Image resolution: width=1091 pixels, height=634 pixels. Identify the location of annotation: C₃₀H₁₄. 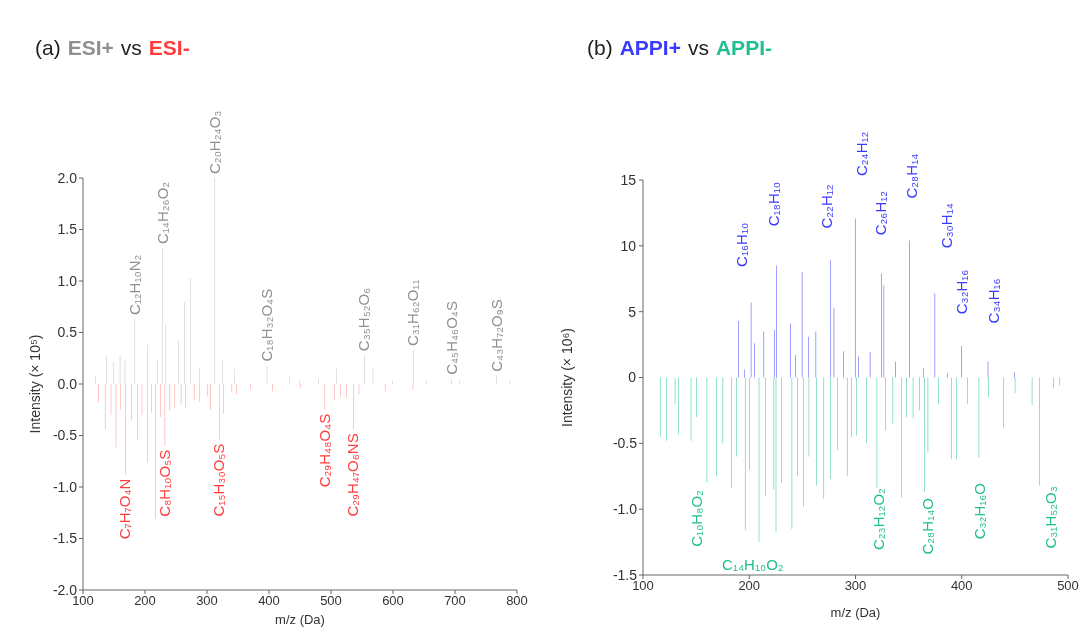
(946, 226).